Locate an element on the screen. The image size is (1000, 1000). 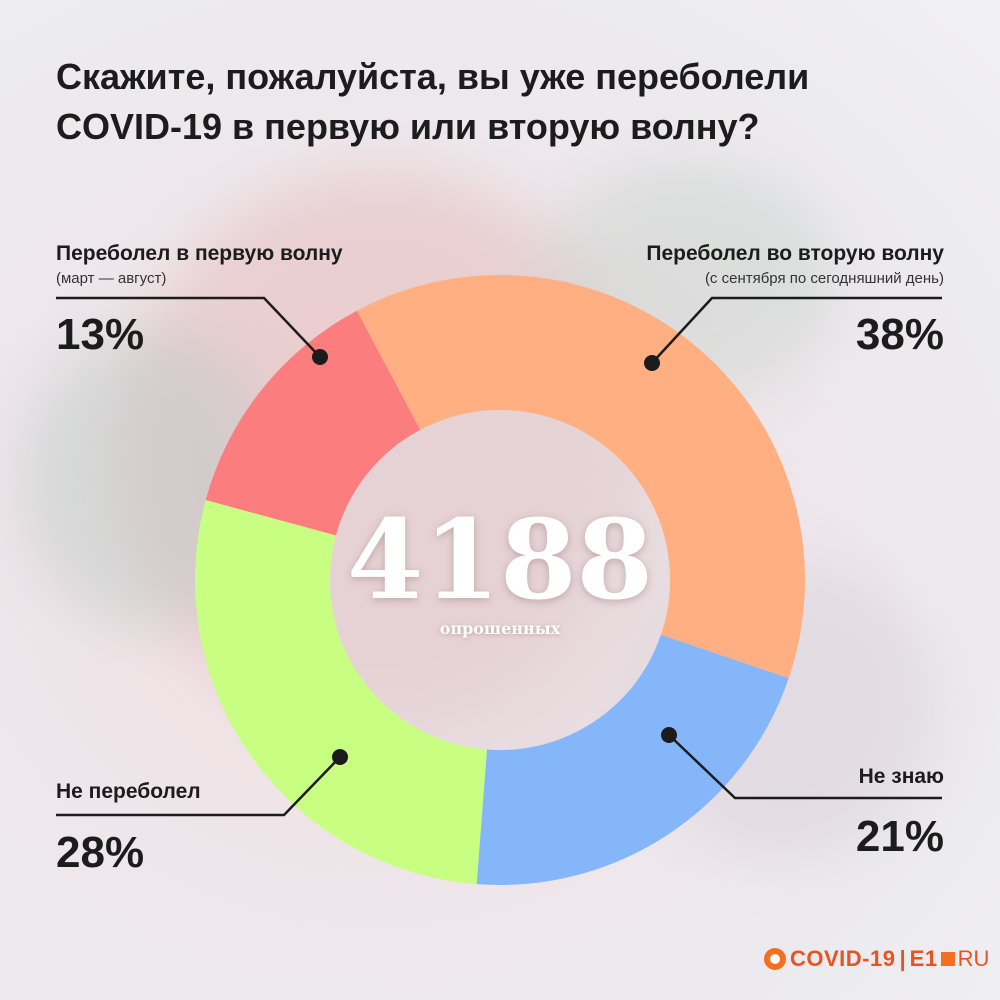
pct-second-wave: 38% is located at coordinates (899, 334).